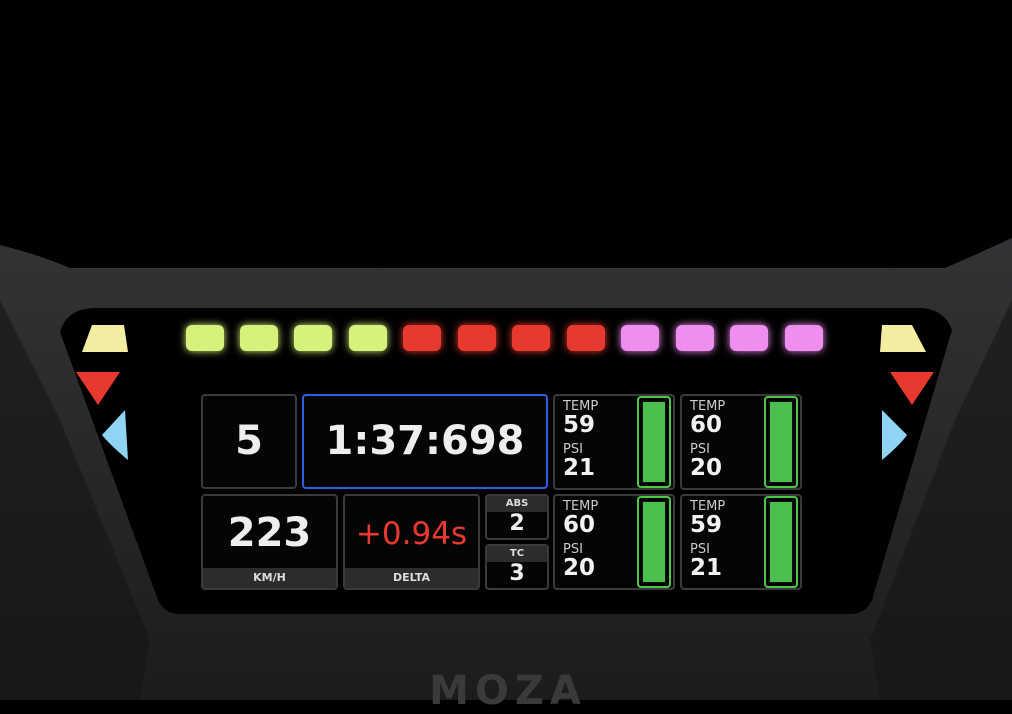  What do you see at coordinates (411, 534) in the screenshot?
I see `delta-value: +0.94s` at bounding box center [411, 534].